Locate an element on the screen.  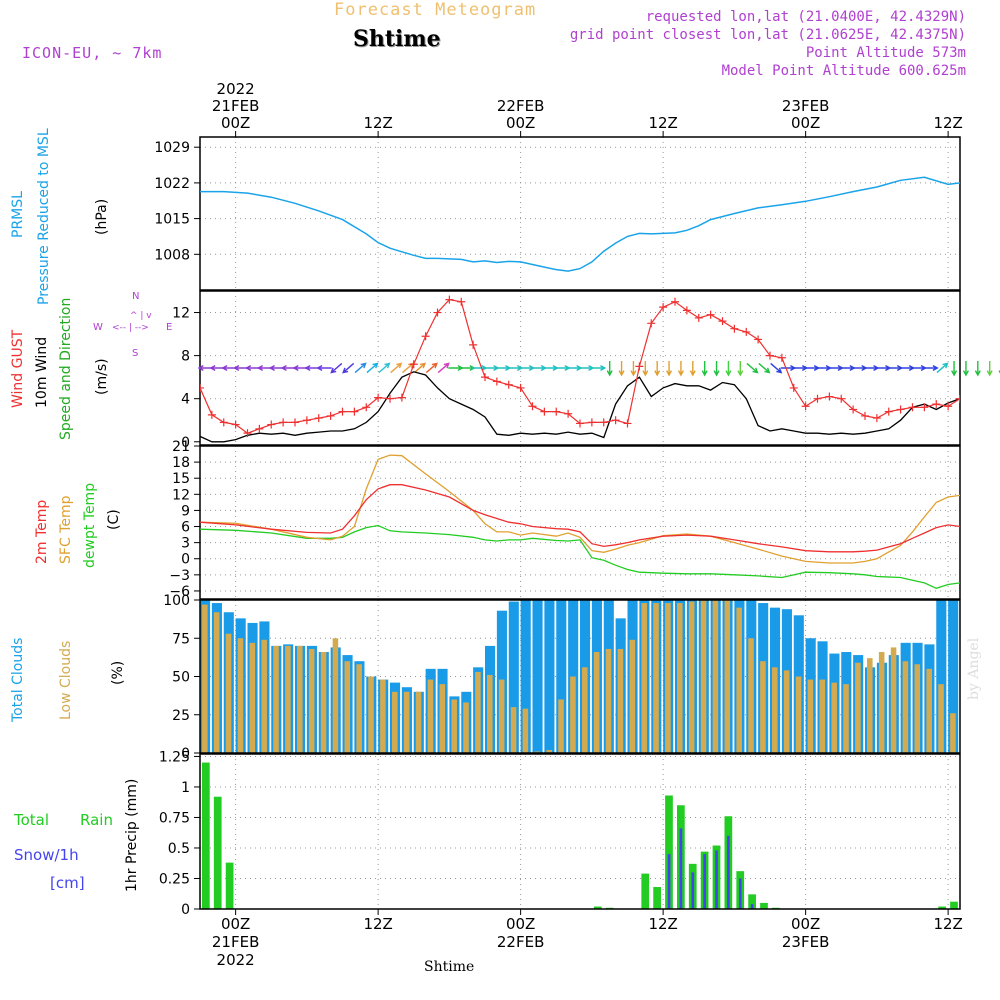
compass-n: N is located at coordinates (135, 296).